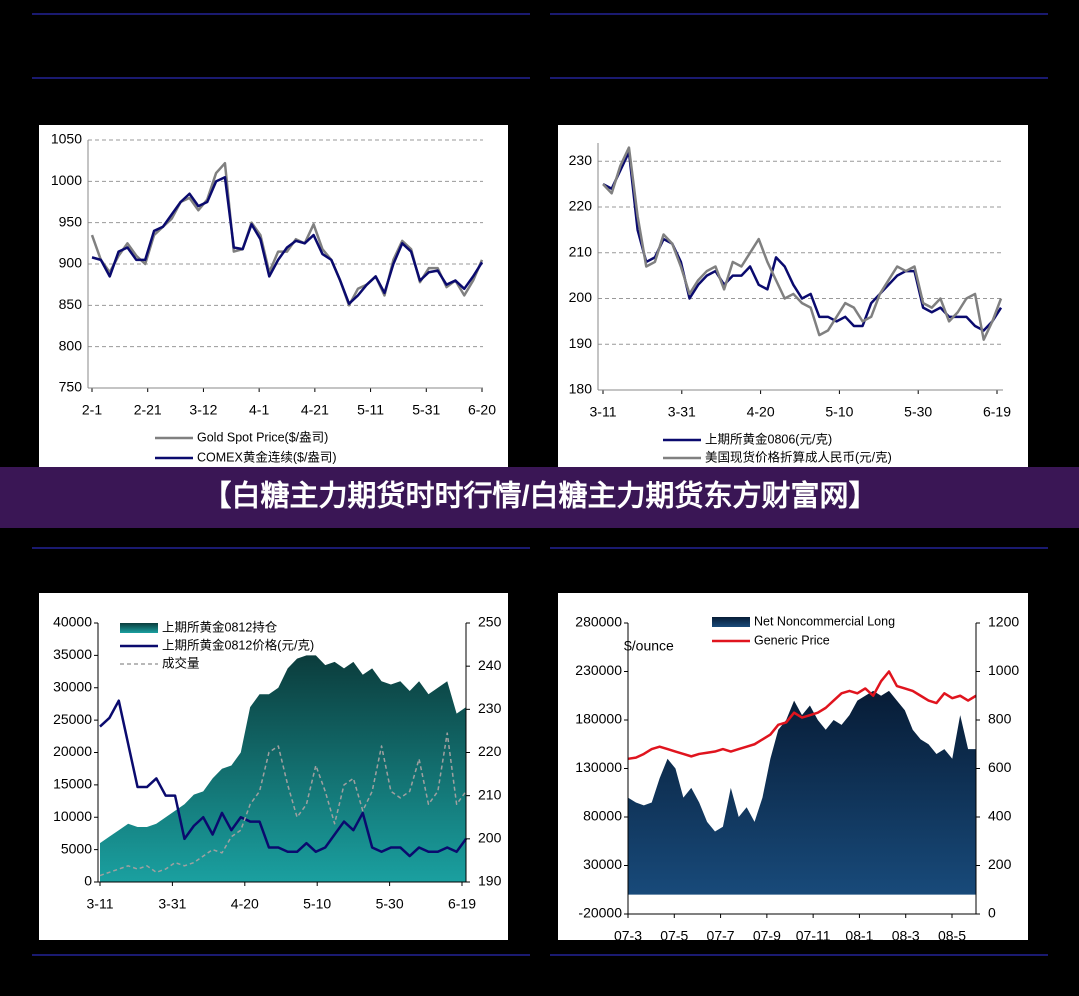 Image resolution: width=1079 pixels, height=996 pixels. What do you see at coordinates (581, 343) in the screenshot?
I see `y-tick-label: 190` at bounding box center [581, 343].